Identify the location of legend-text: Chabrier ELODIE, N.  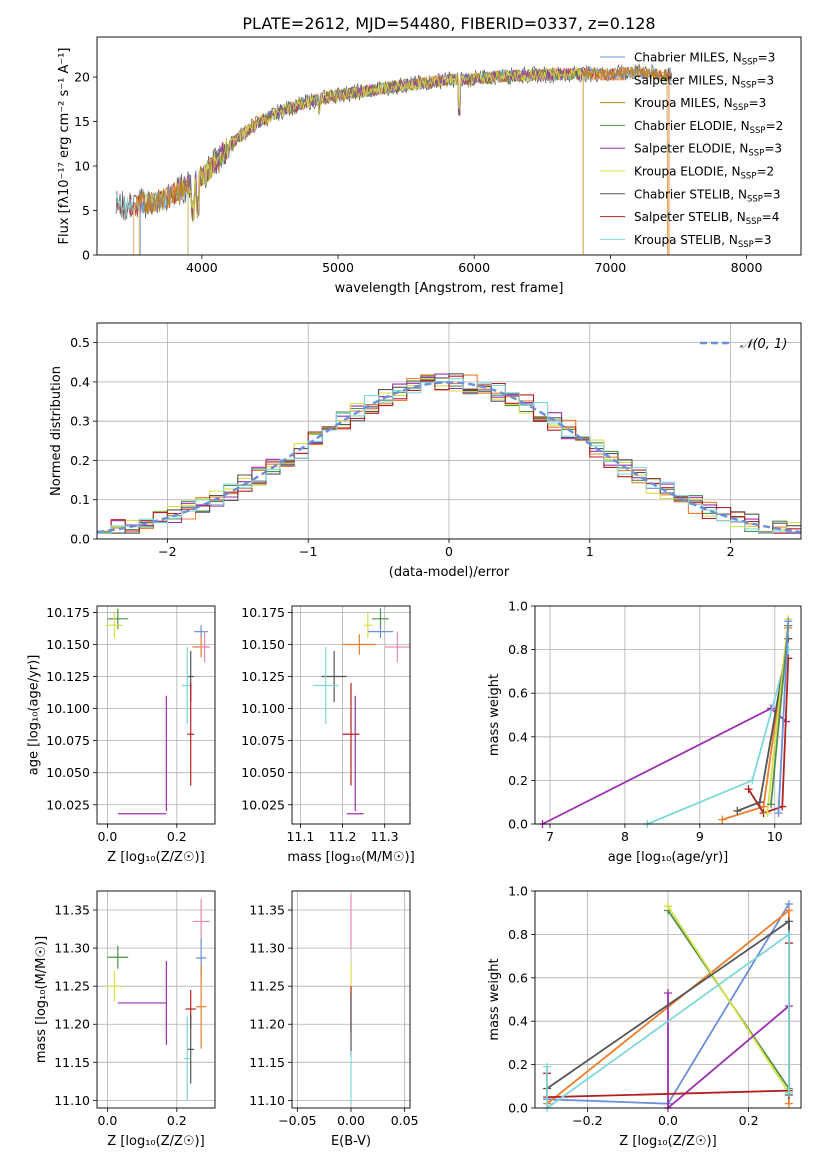
(692, 126).